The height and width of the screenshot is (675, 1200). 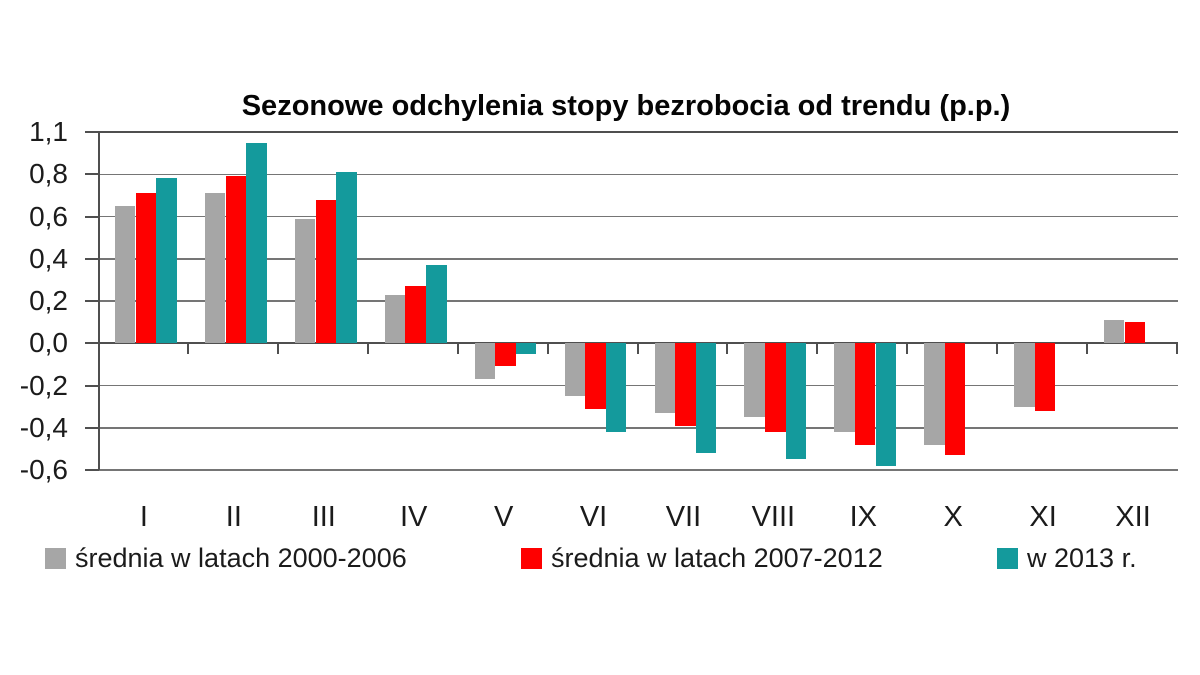 What do you see at coordinates (305, 281) in the screenshot?
I see `bar-avg-2000-2006-III` at bounding box center [305, 281].